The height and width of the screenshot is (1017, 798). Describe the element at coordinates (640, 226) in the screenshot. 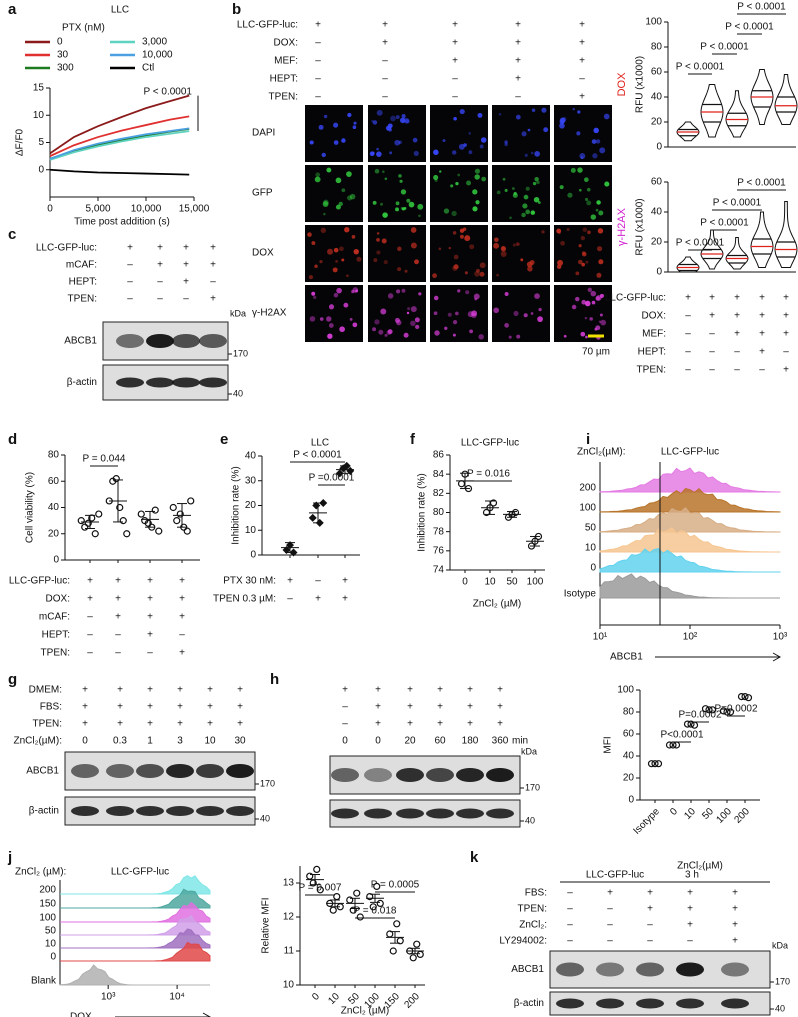

I see `y-axis-label: RFU (x1000)` at that location.